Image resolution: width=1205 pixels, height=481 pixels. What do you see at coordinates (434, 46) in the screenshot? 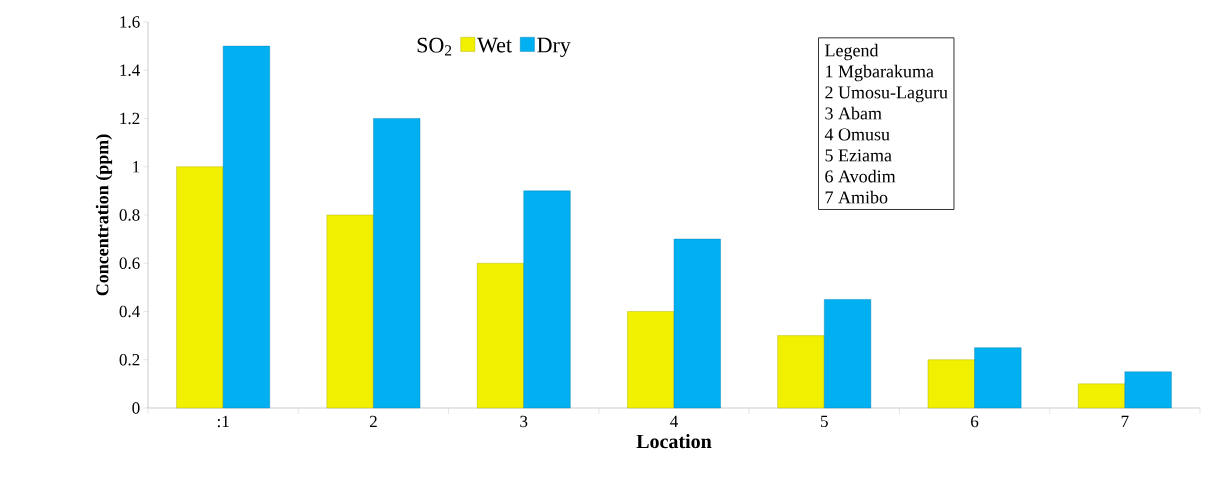
I see `legend-title: SO$_{2}$` at bounding box center [434, 46].